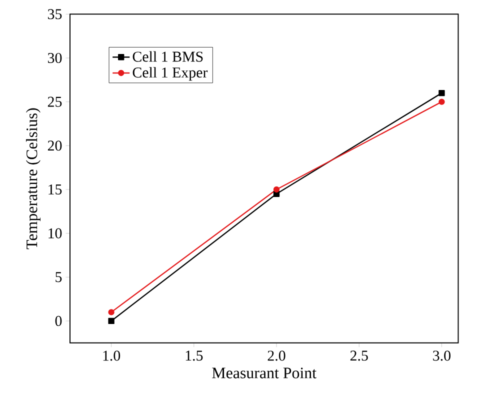 The width and height of the screenshot is (486, 411). What do you see at coordinates (55, 189) in the screenshot?
I see `y-tick-label: 15` at bounding box center [55, 189].